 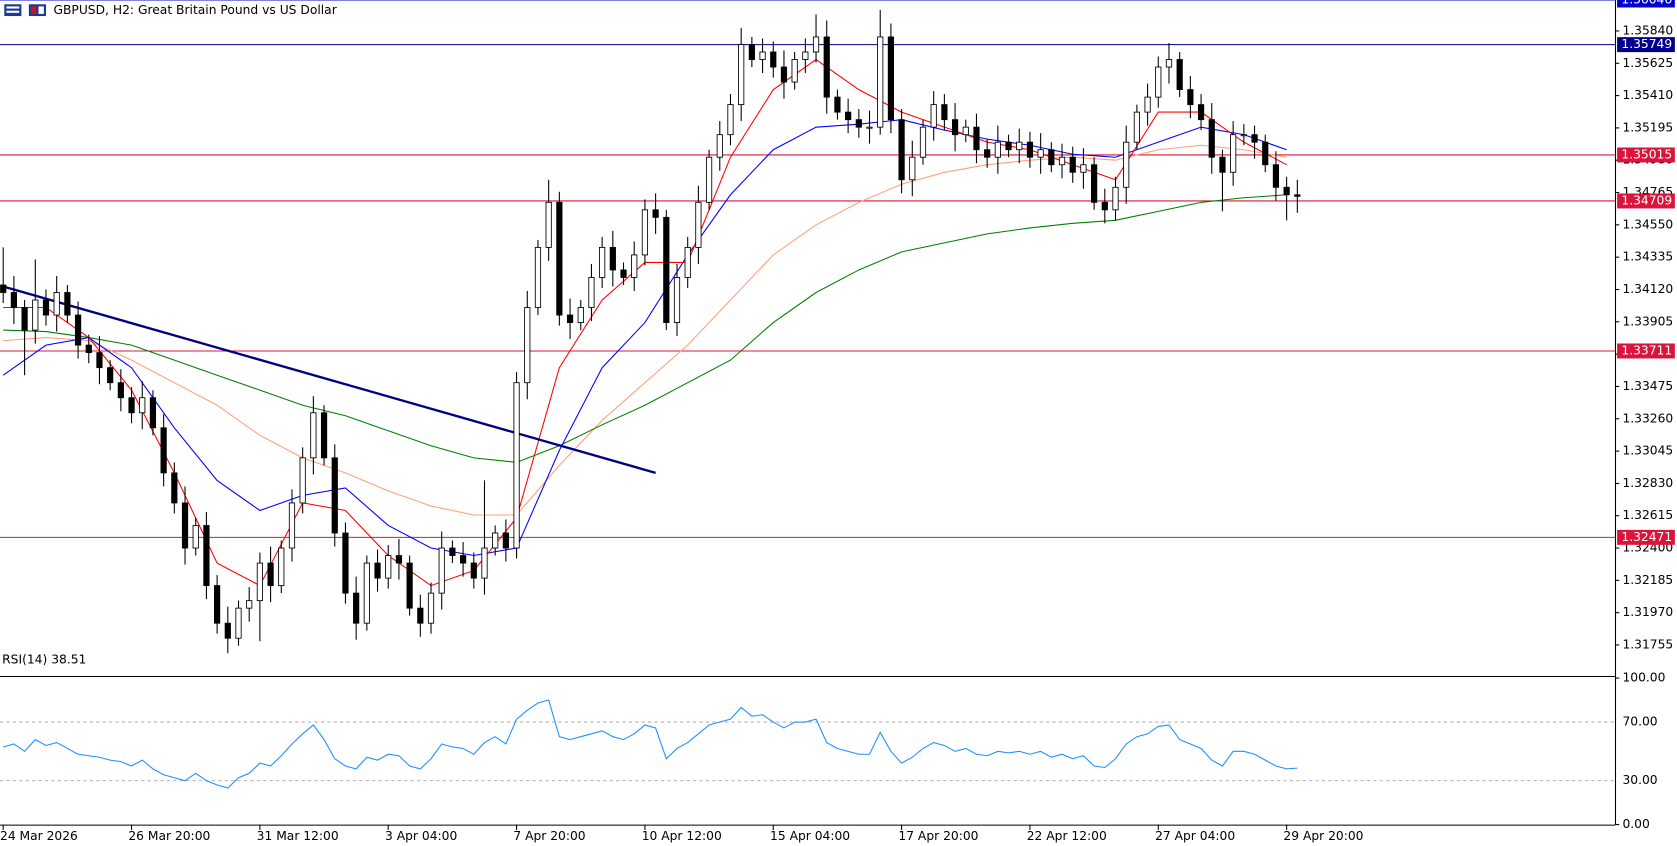 What do you see at coordinates (169, 836) in the screenshot?
I see `x-tick-label: 26 Mar 20:00` at bounding box center [169, 836].